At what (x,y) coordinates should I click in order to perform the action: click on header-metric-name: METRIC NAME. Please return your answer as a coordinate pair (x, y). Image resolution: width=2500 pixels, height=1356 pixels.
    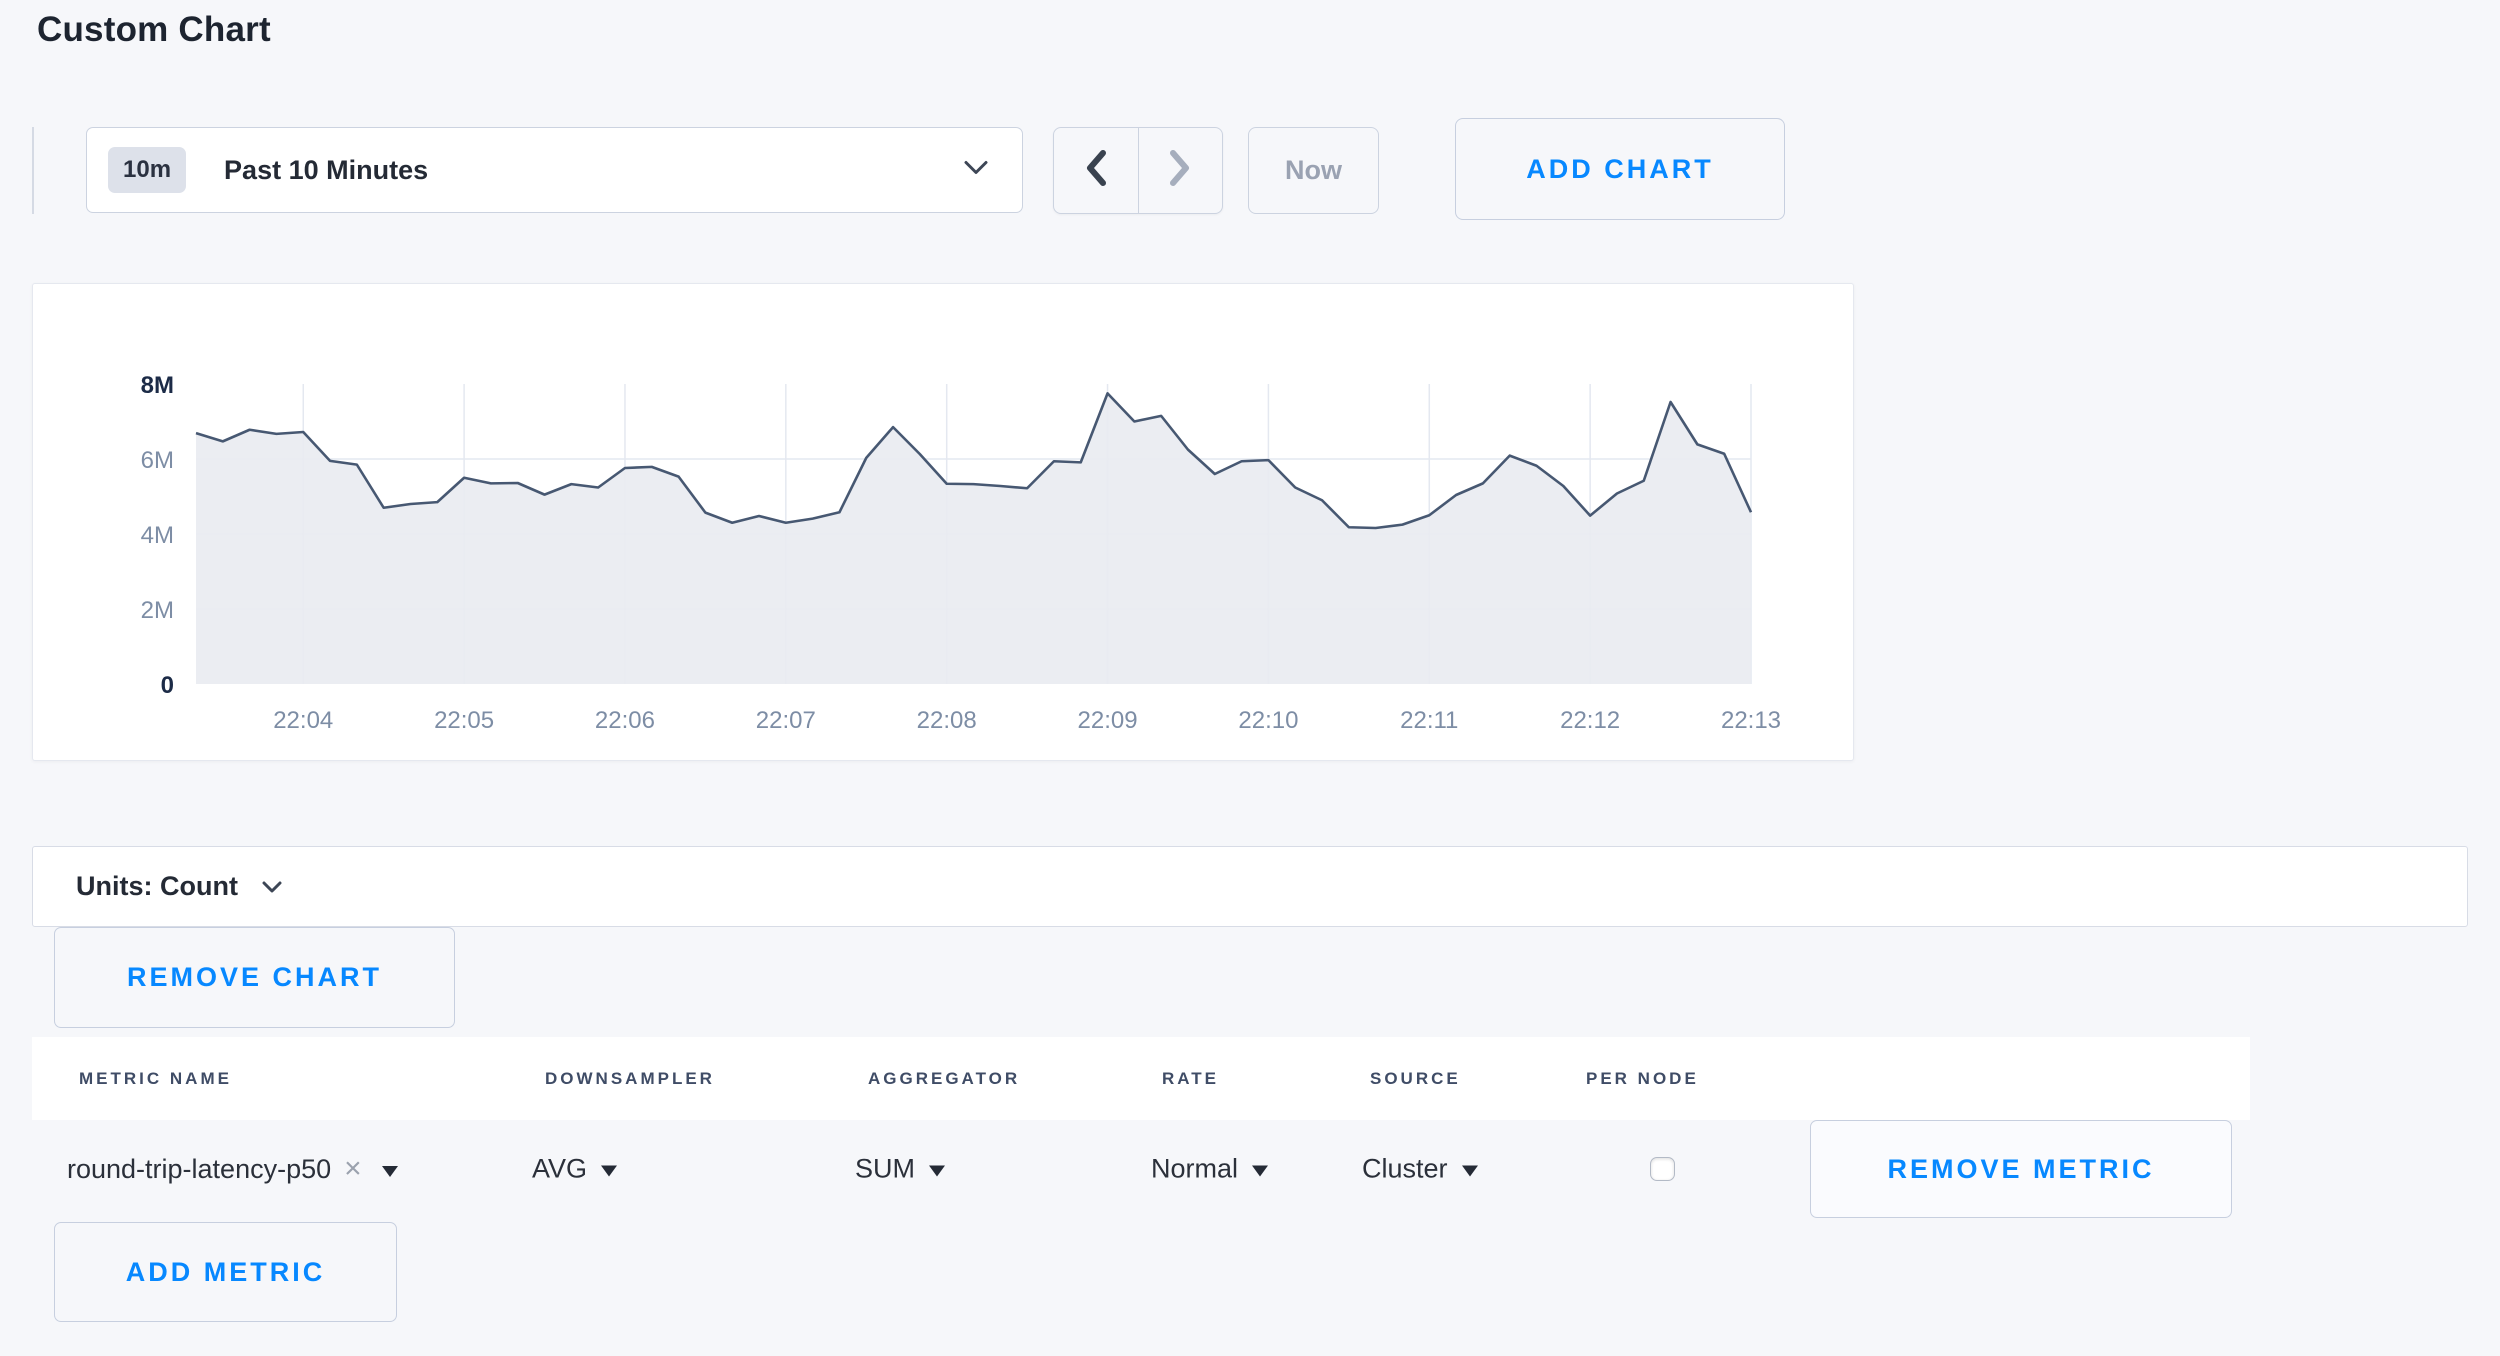
    Looking at the image, I should click on (155, 1078).